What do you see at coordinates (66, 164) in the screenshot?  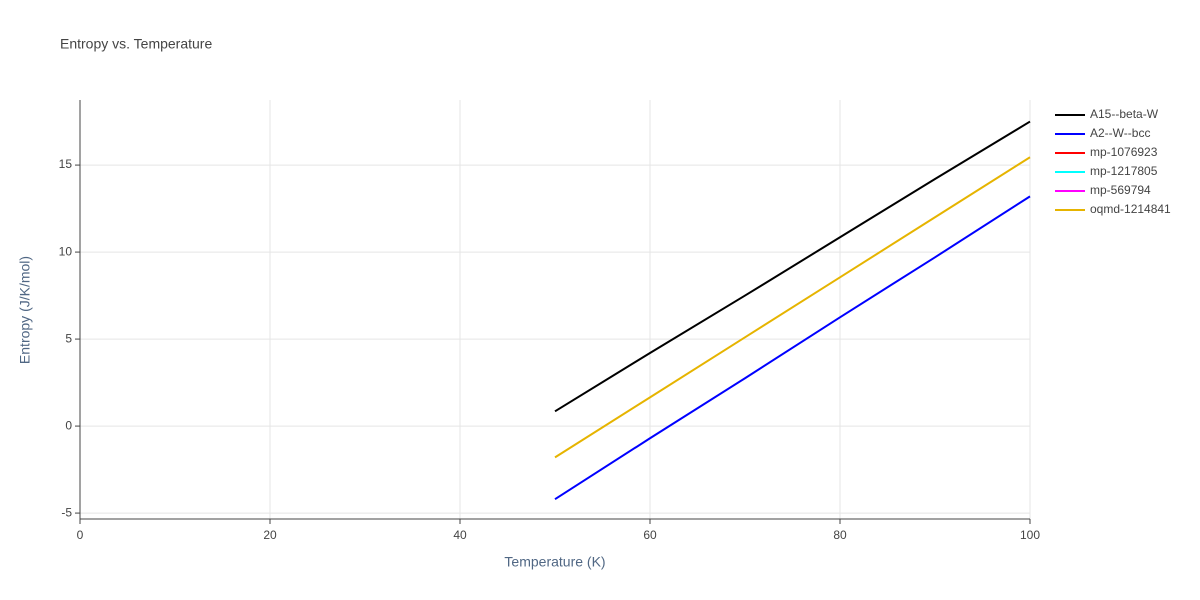 I see `y-tick-label: 15` at bounding box center [66, 164].